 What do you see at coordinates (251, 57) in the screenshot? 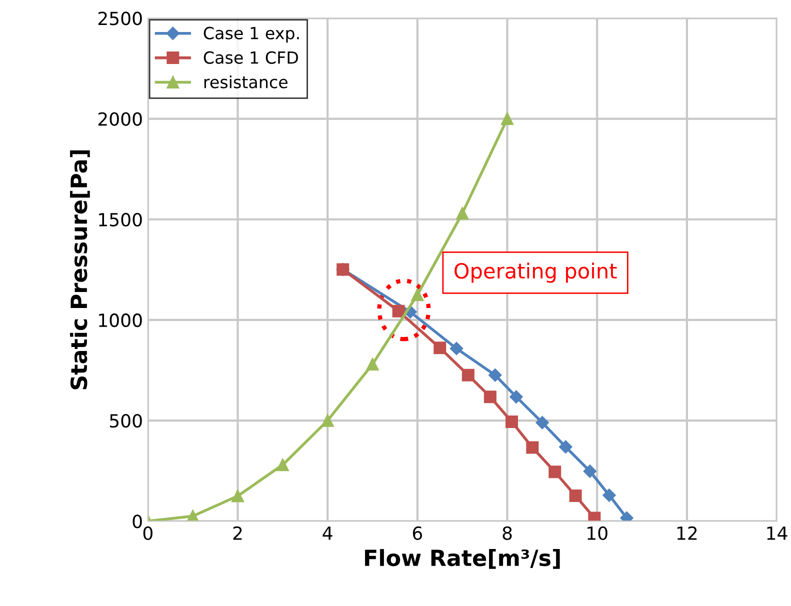
I see `legend-label: Case 1 CFD` at bounding box center [251, 57].